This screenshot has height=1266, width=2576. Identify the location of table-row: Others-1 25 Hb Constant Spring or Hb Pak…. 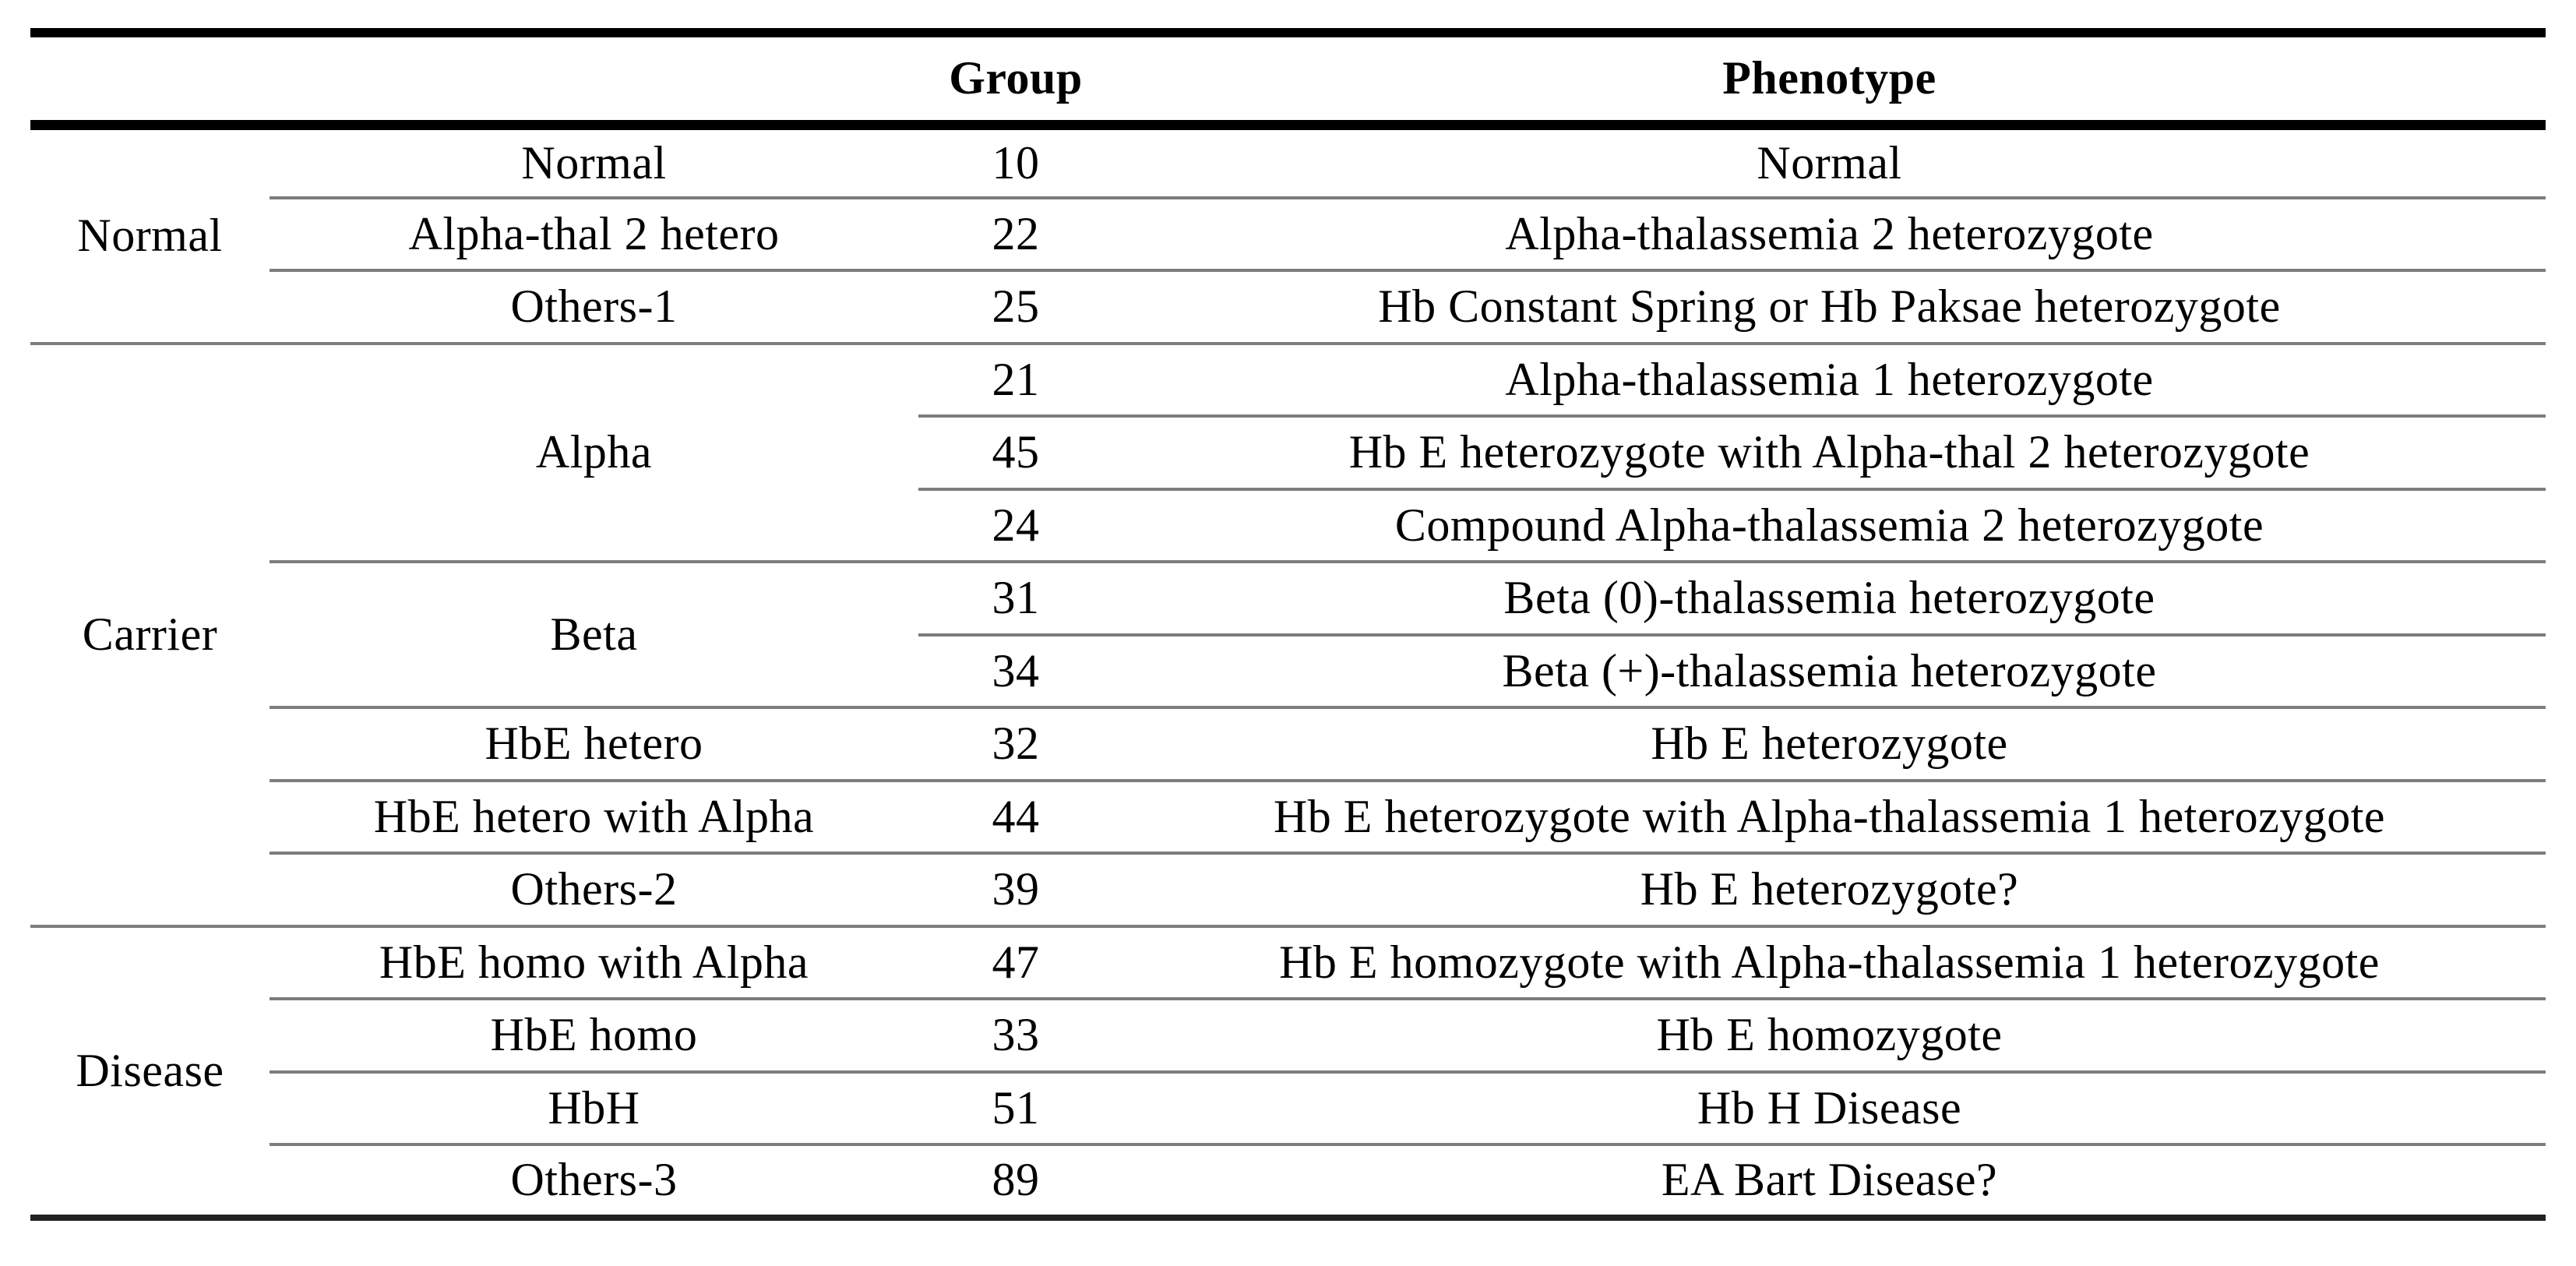
(1288, 307).